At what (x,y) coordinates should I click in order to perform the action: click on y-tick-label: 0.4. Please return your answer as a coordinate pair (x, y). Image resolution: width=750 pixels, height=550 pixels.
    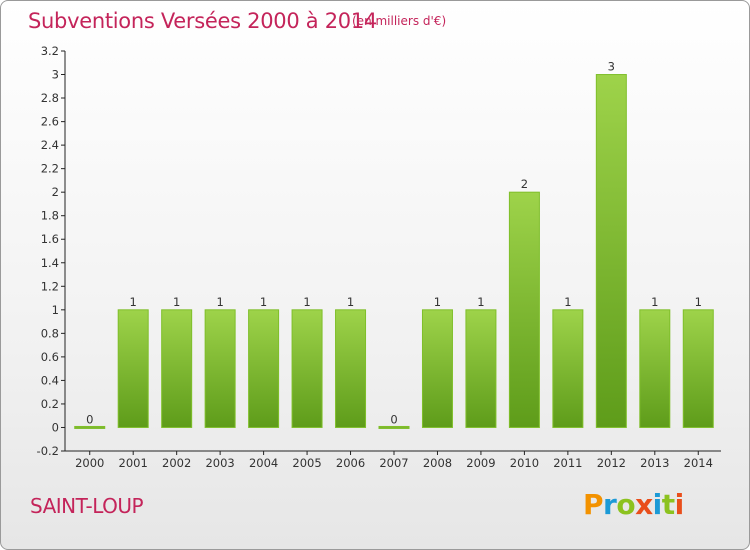
    Looking at the image, I should click on (50, 380).